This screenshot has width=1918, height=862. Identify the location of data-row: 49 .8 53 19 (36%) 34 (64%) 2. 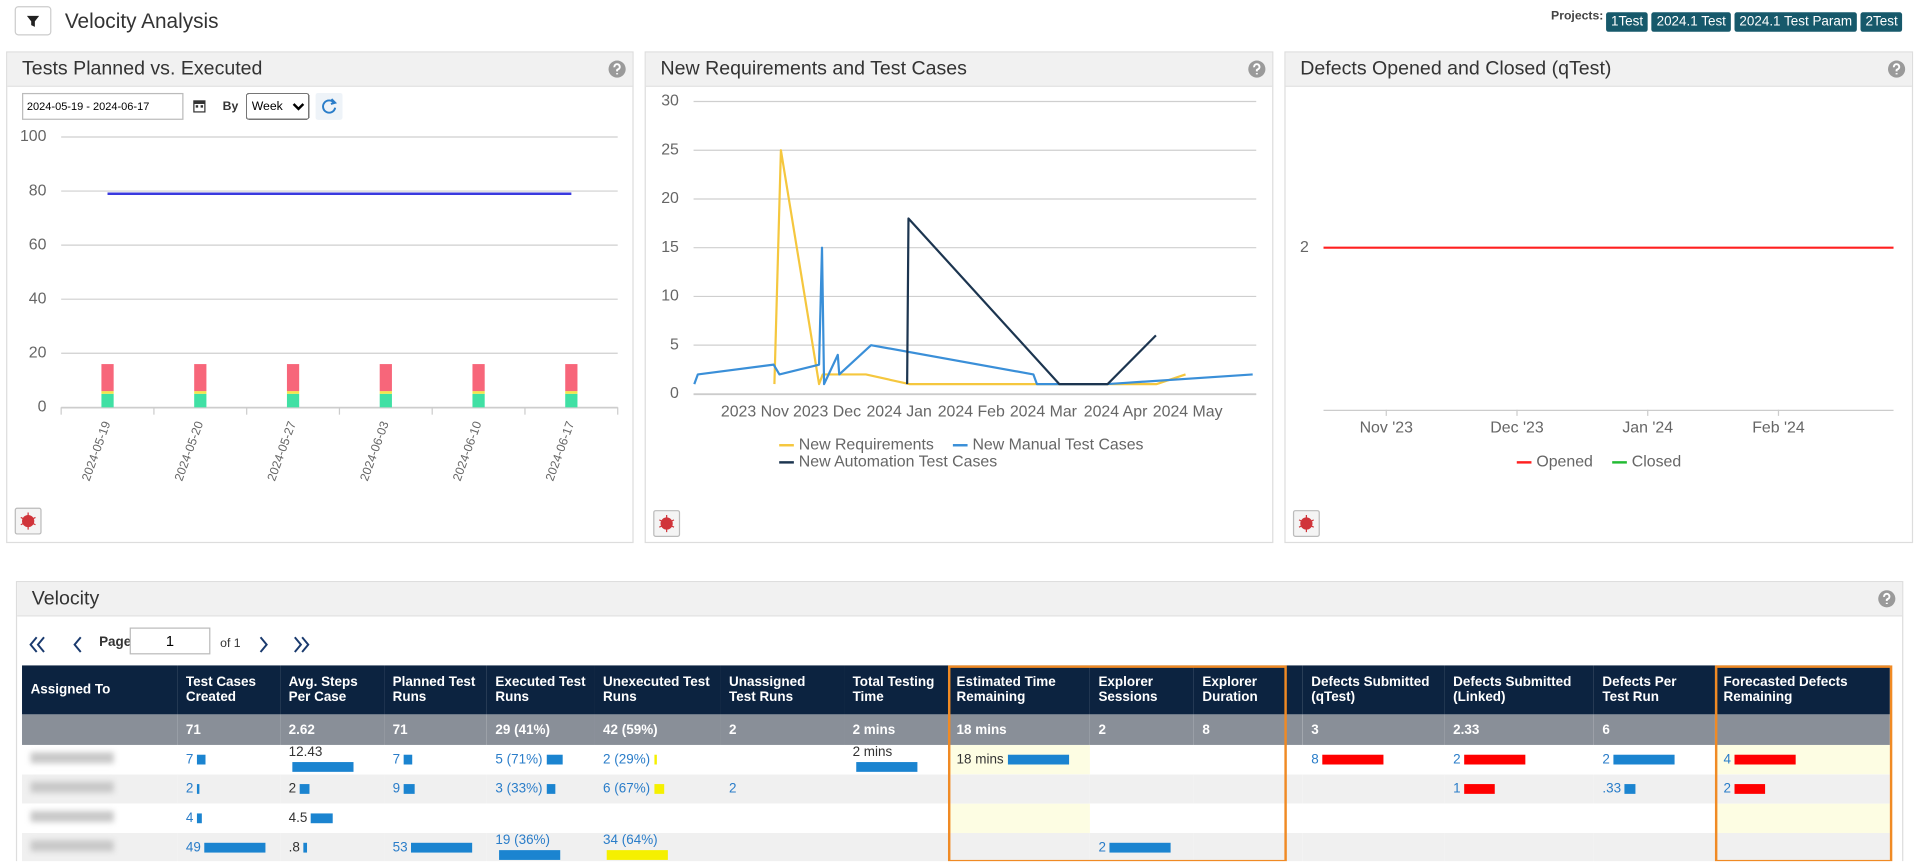
(956, 847).